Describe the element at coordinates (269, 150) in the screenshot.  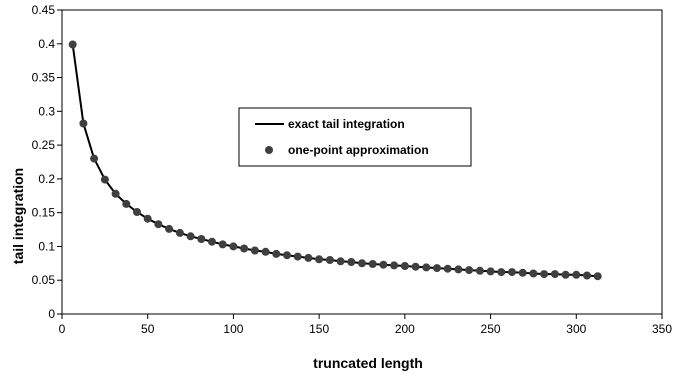
I see `legend-marker-swatch` at that location.